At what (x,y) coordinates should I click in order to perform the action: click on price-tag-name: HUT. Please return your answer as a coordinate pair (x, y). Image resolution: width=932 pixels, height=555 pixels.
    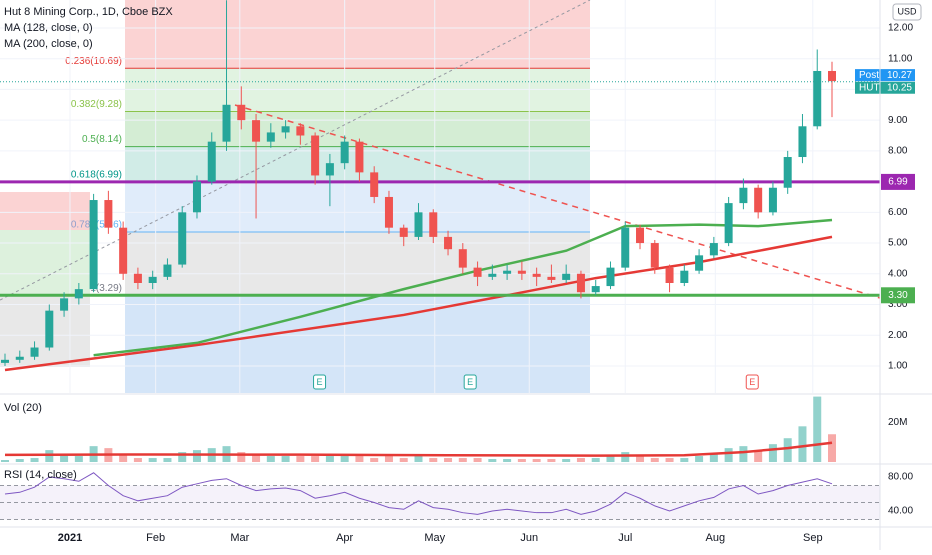
    Looking at the image, I should click on (869, 87).